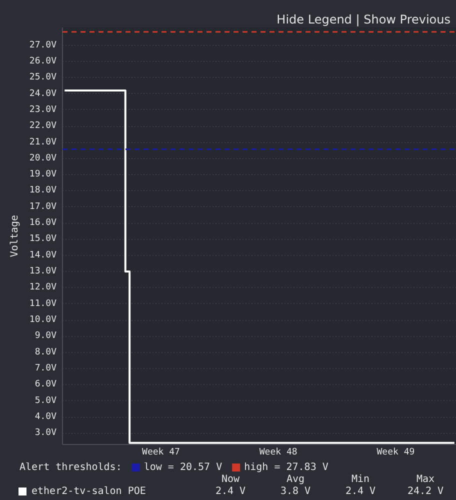 The image size is (456, 500). I want to click on text: Now, so click(231, 479).